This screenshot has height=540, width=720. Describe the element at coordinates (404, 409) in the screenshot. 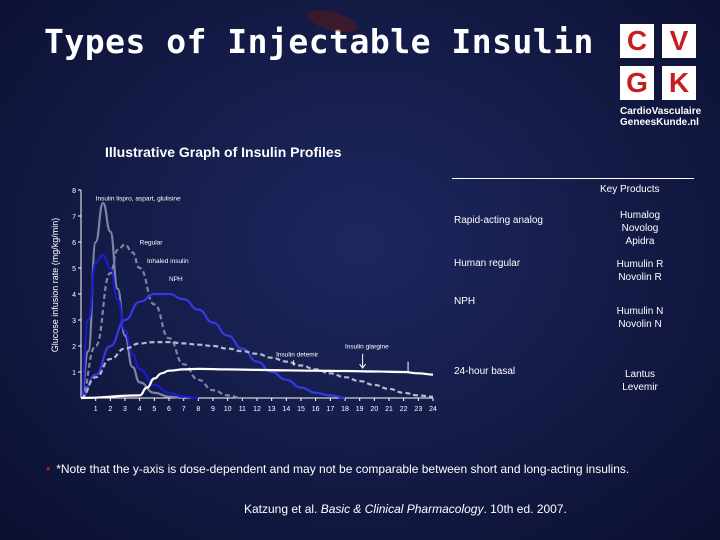

I see `x-tick-label: 22` at that location.